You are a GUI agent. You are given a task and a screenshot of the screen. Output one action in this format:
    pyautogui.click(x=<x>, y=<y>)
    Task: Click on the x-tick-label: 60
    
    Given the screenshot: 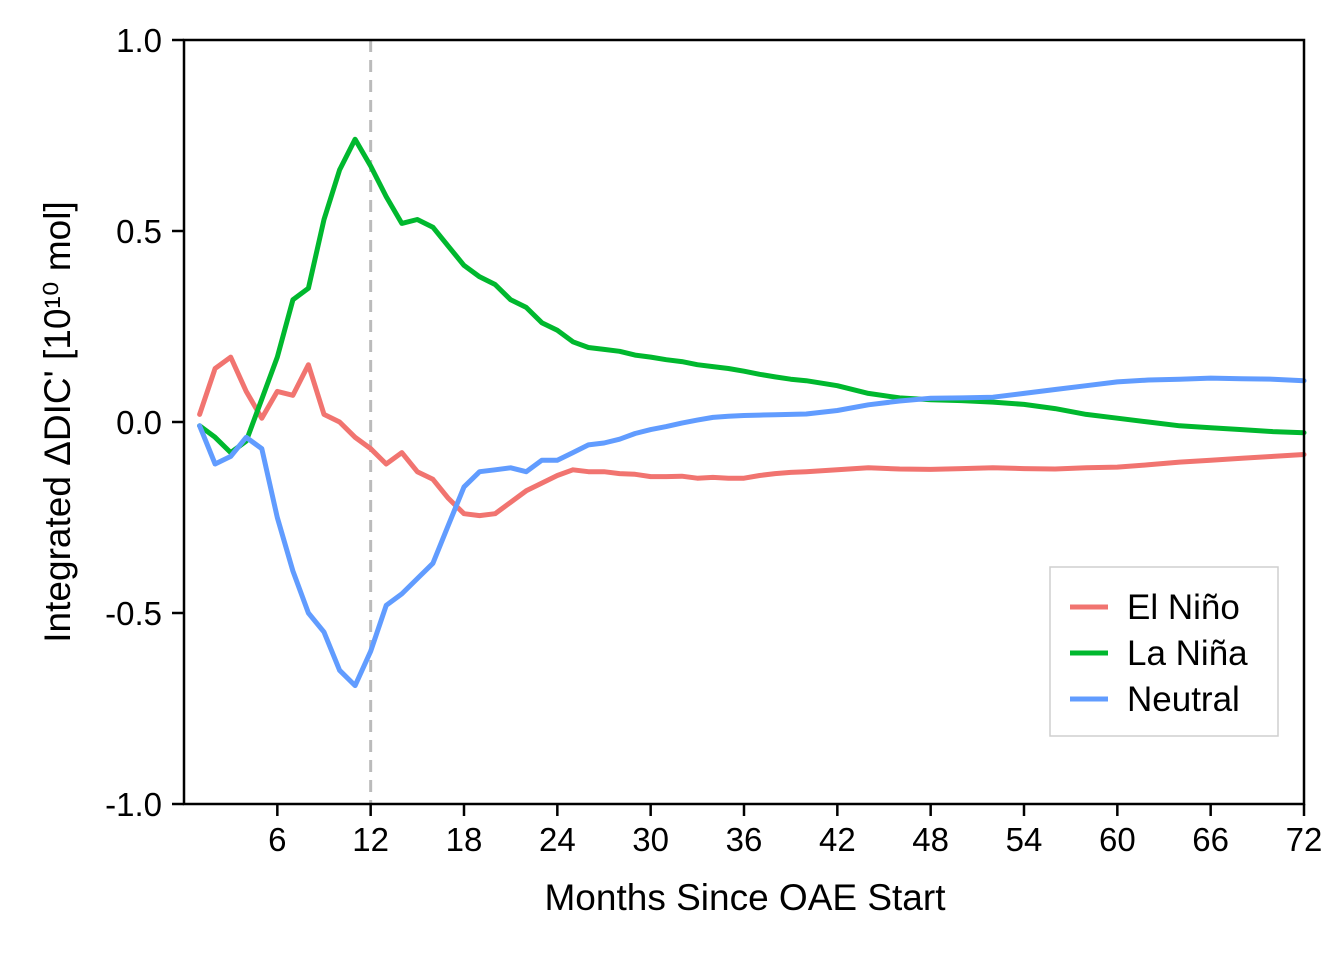 What is the action you would take?
    pyautogui.click(x=1117, y=839)
    